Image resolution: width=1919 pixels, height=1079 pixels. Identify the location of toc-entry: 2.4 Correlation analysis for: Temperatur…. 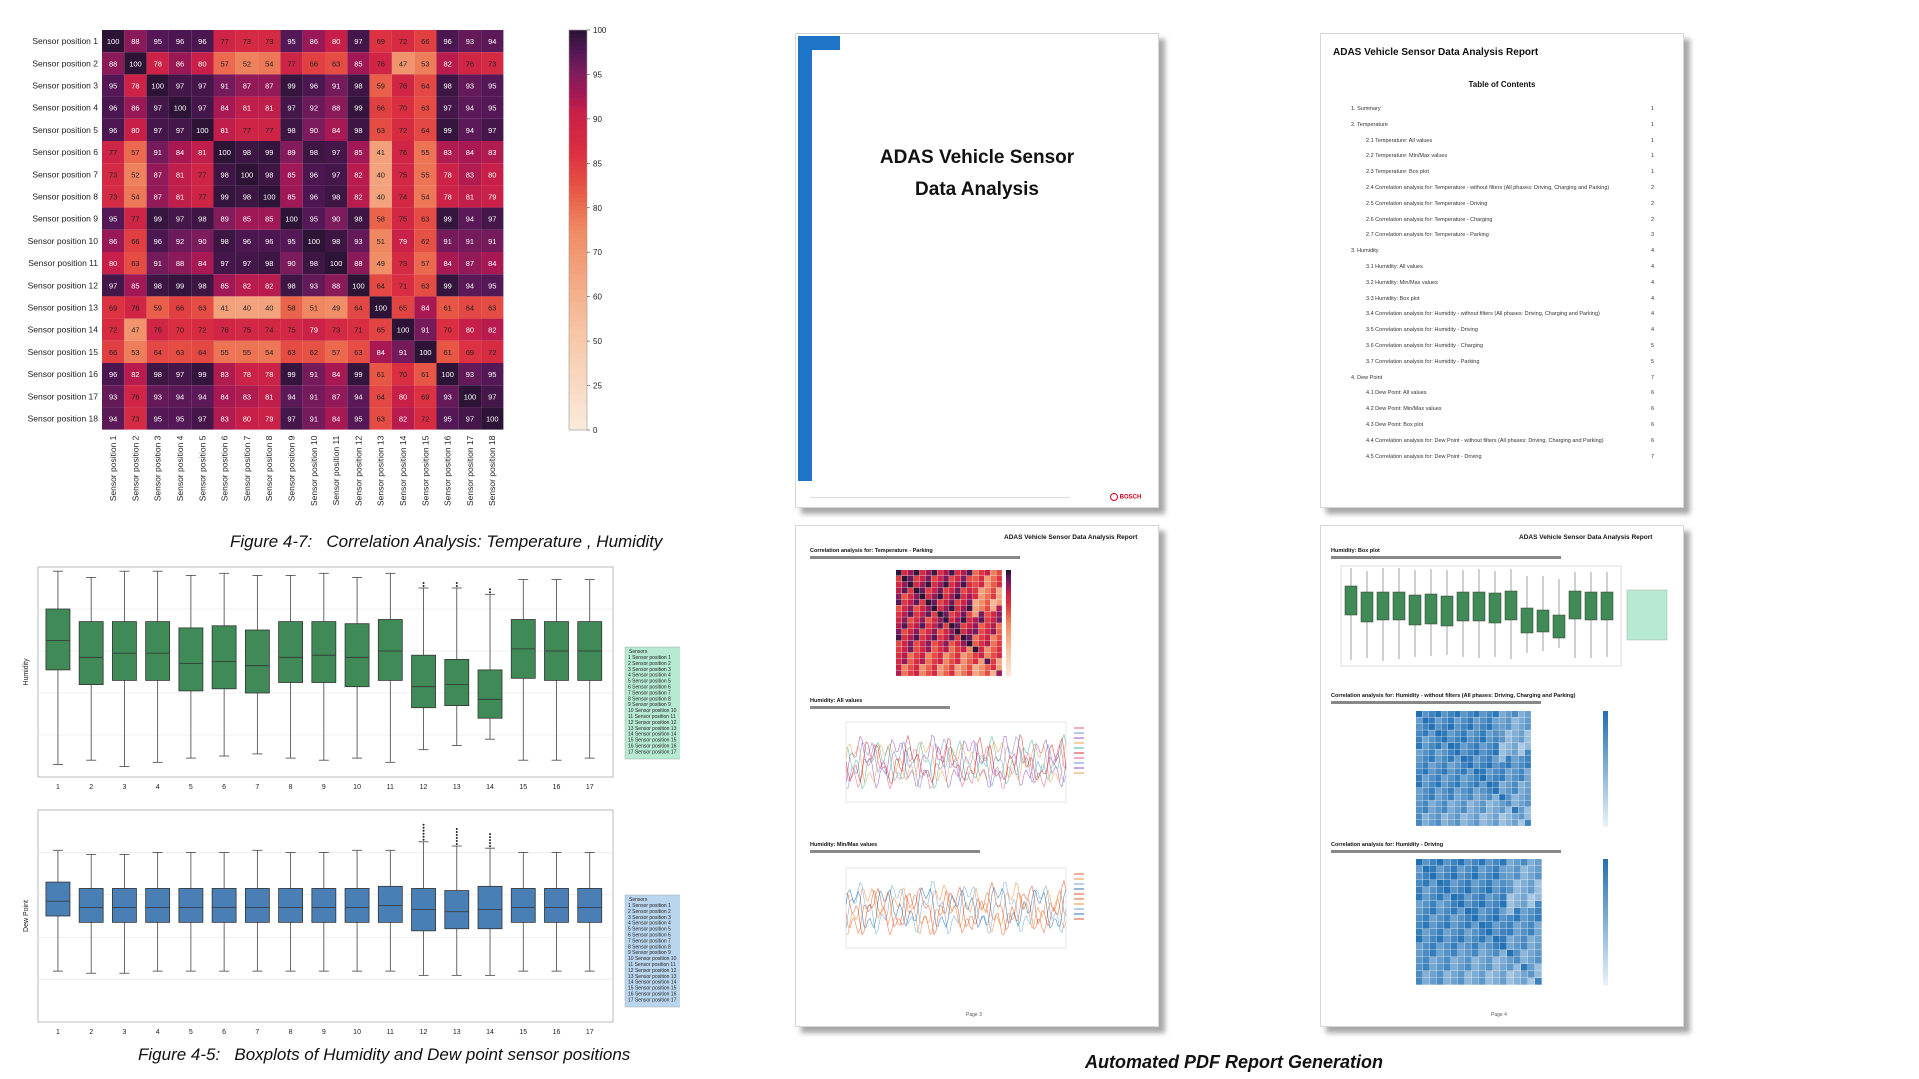
(1488, 188).